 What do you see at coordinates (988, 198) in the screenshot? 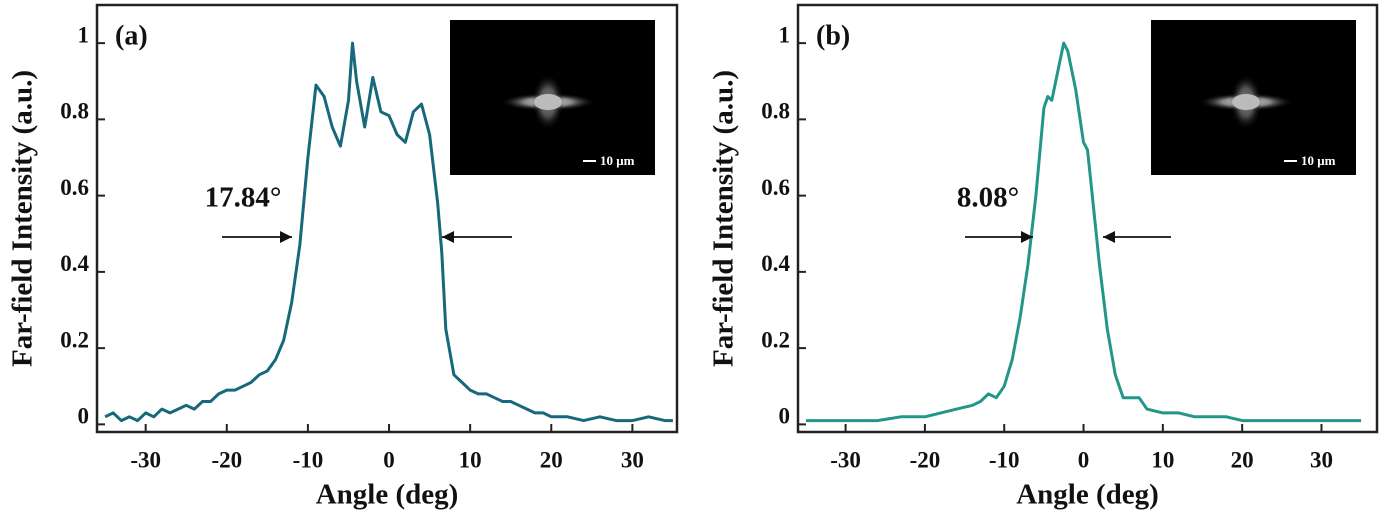
I see `width-annotation: 8.08°` at bounding box center [988, 198].